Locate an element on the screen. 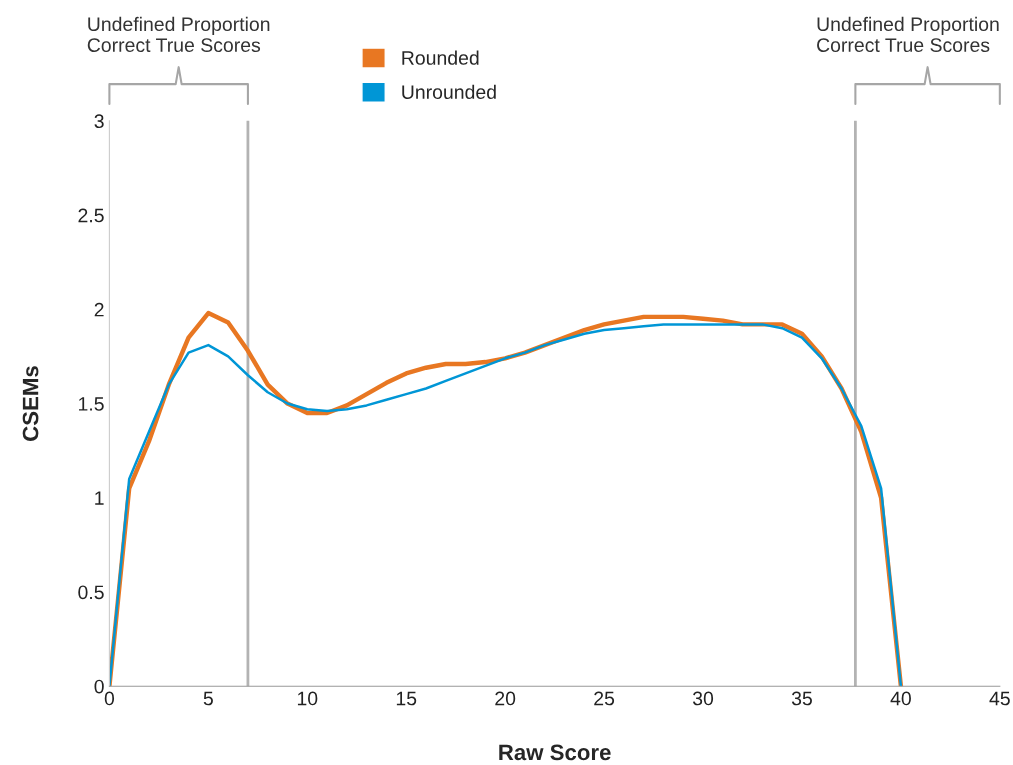  x-tick-label: 0 is located at coordinates (109, 698).